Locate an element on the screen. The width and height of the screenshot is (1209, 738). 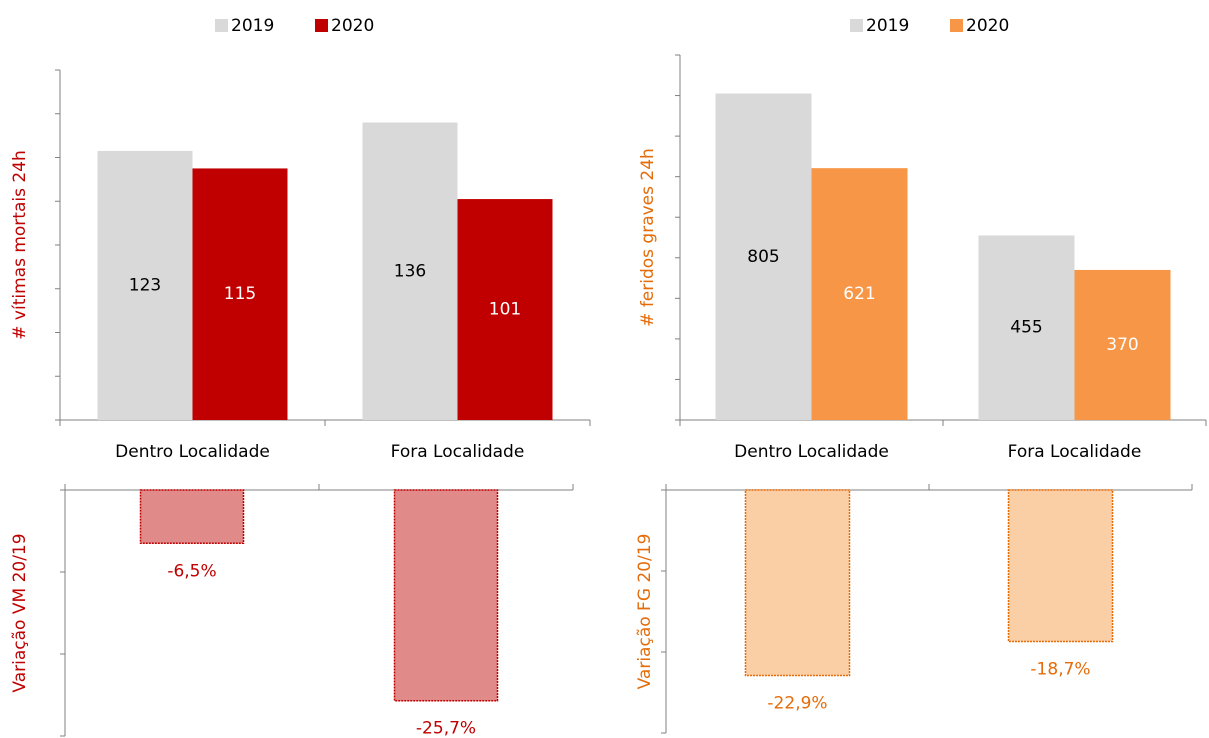
value-label: 621 is located at coordinates (859, 294).